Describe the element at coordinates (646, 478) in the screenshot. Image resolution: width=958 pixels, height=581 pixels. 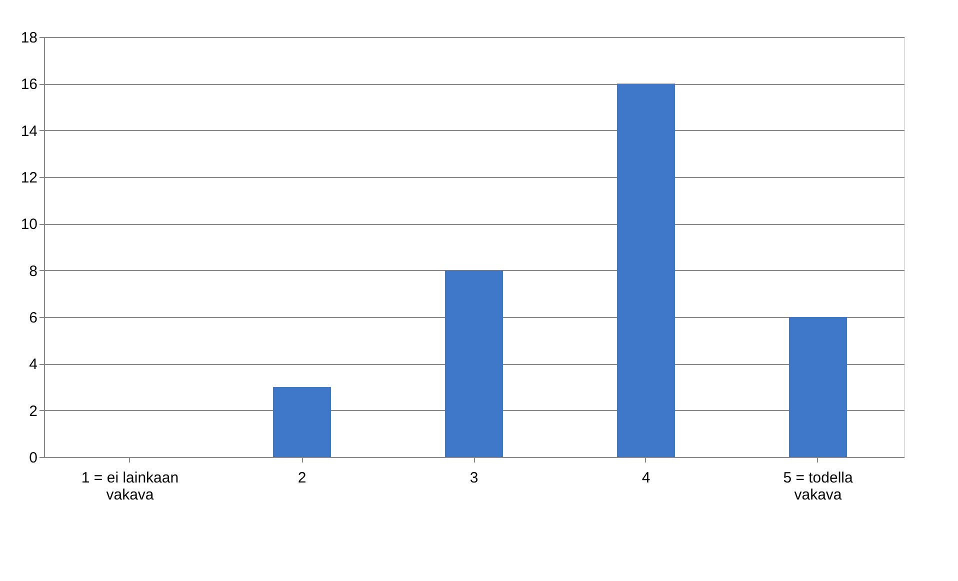
I see `x-tick-label: 4` at that location.